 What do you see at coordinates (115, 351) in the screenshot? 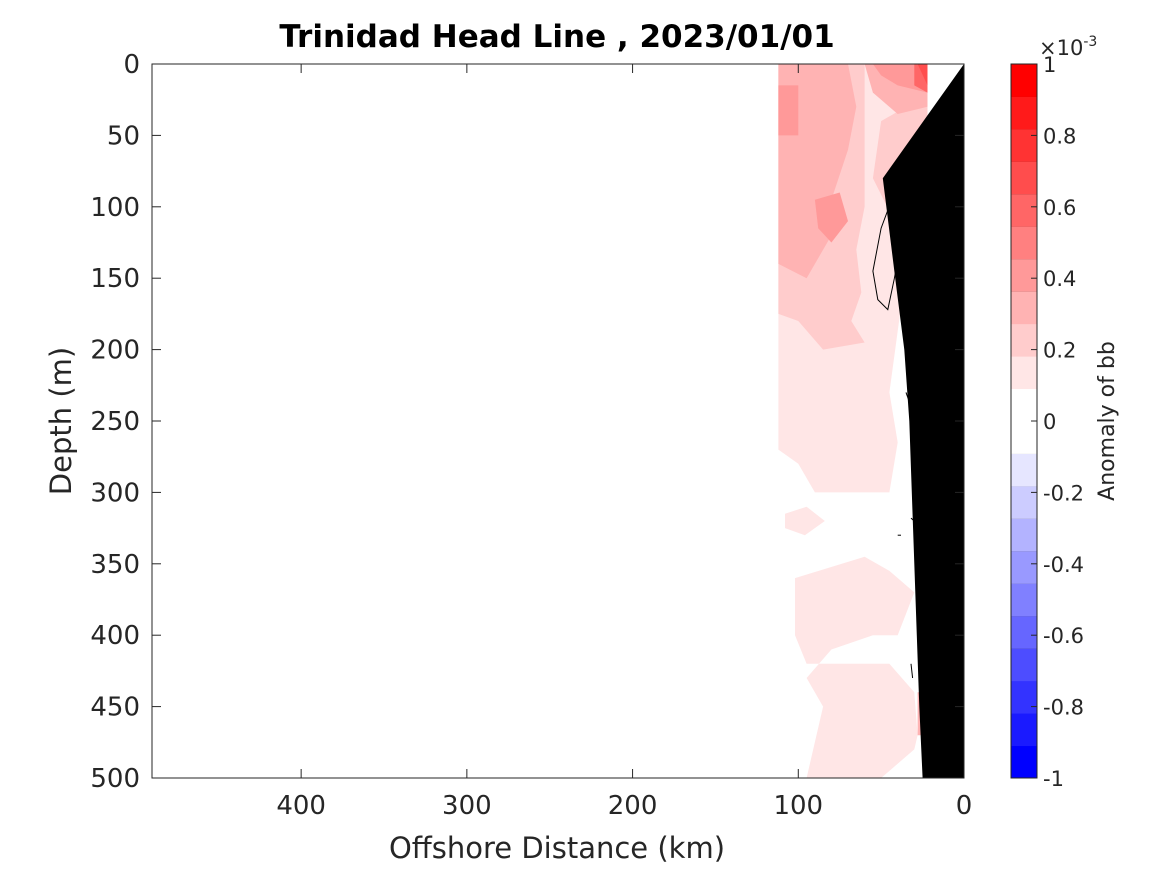
I see `y-tick-label: 200` at bounding box center [115, 351].